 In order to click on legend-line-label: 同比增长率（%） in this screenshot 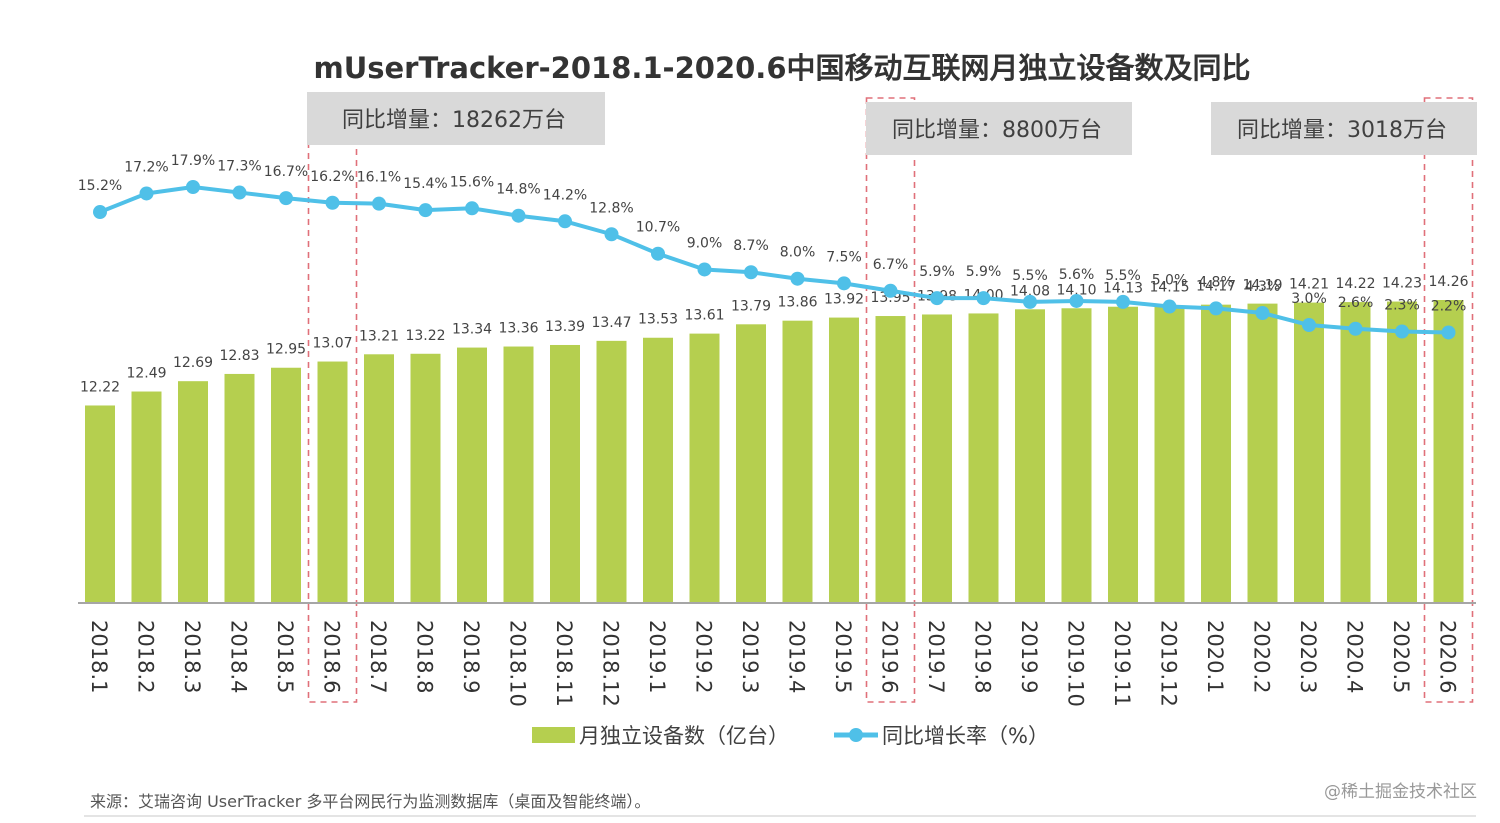, I will do `click(965, 736)`.